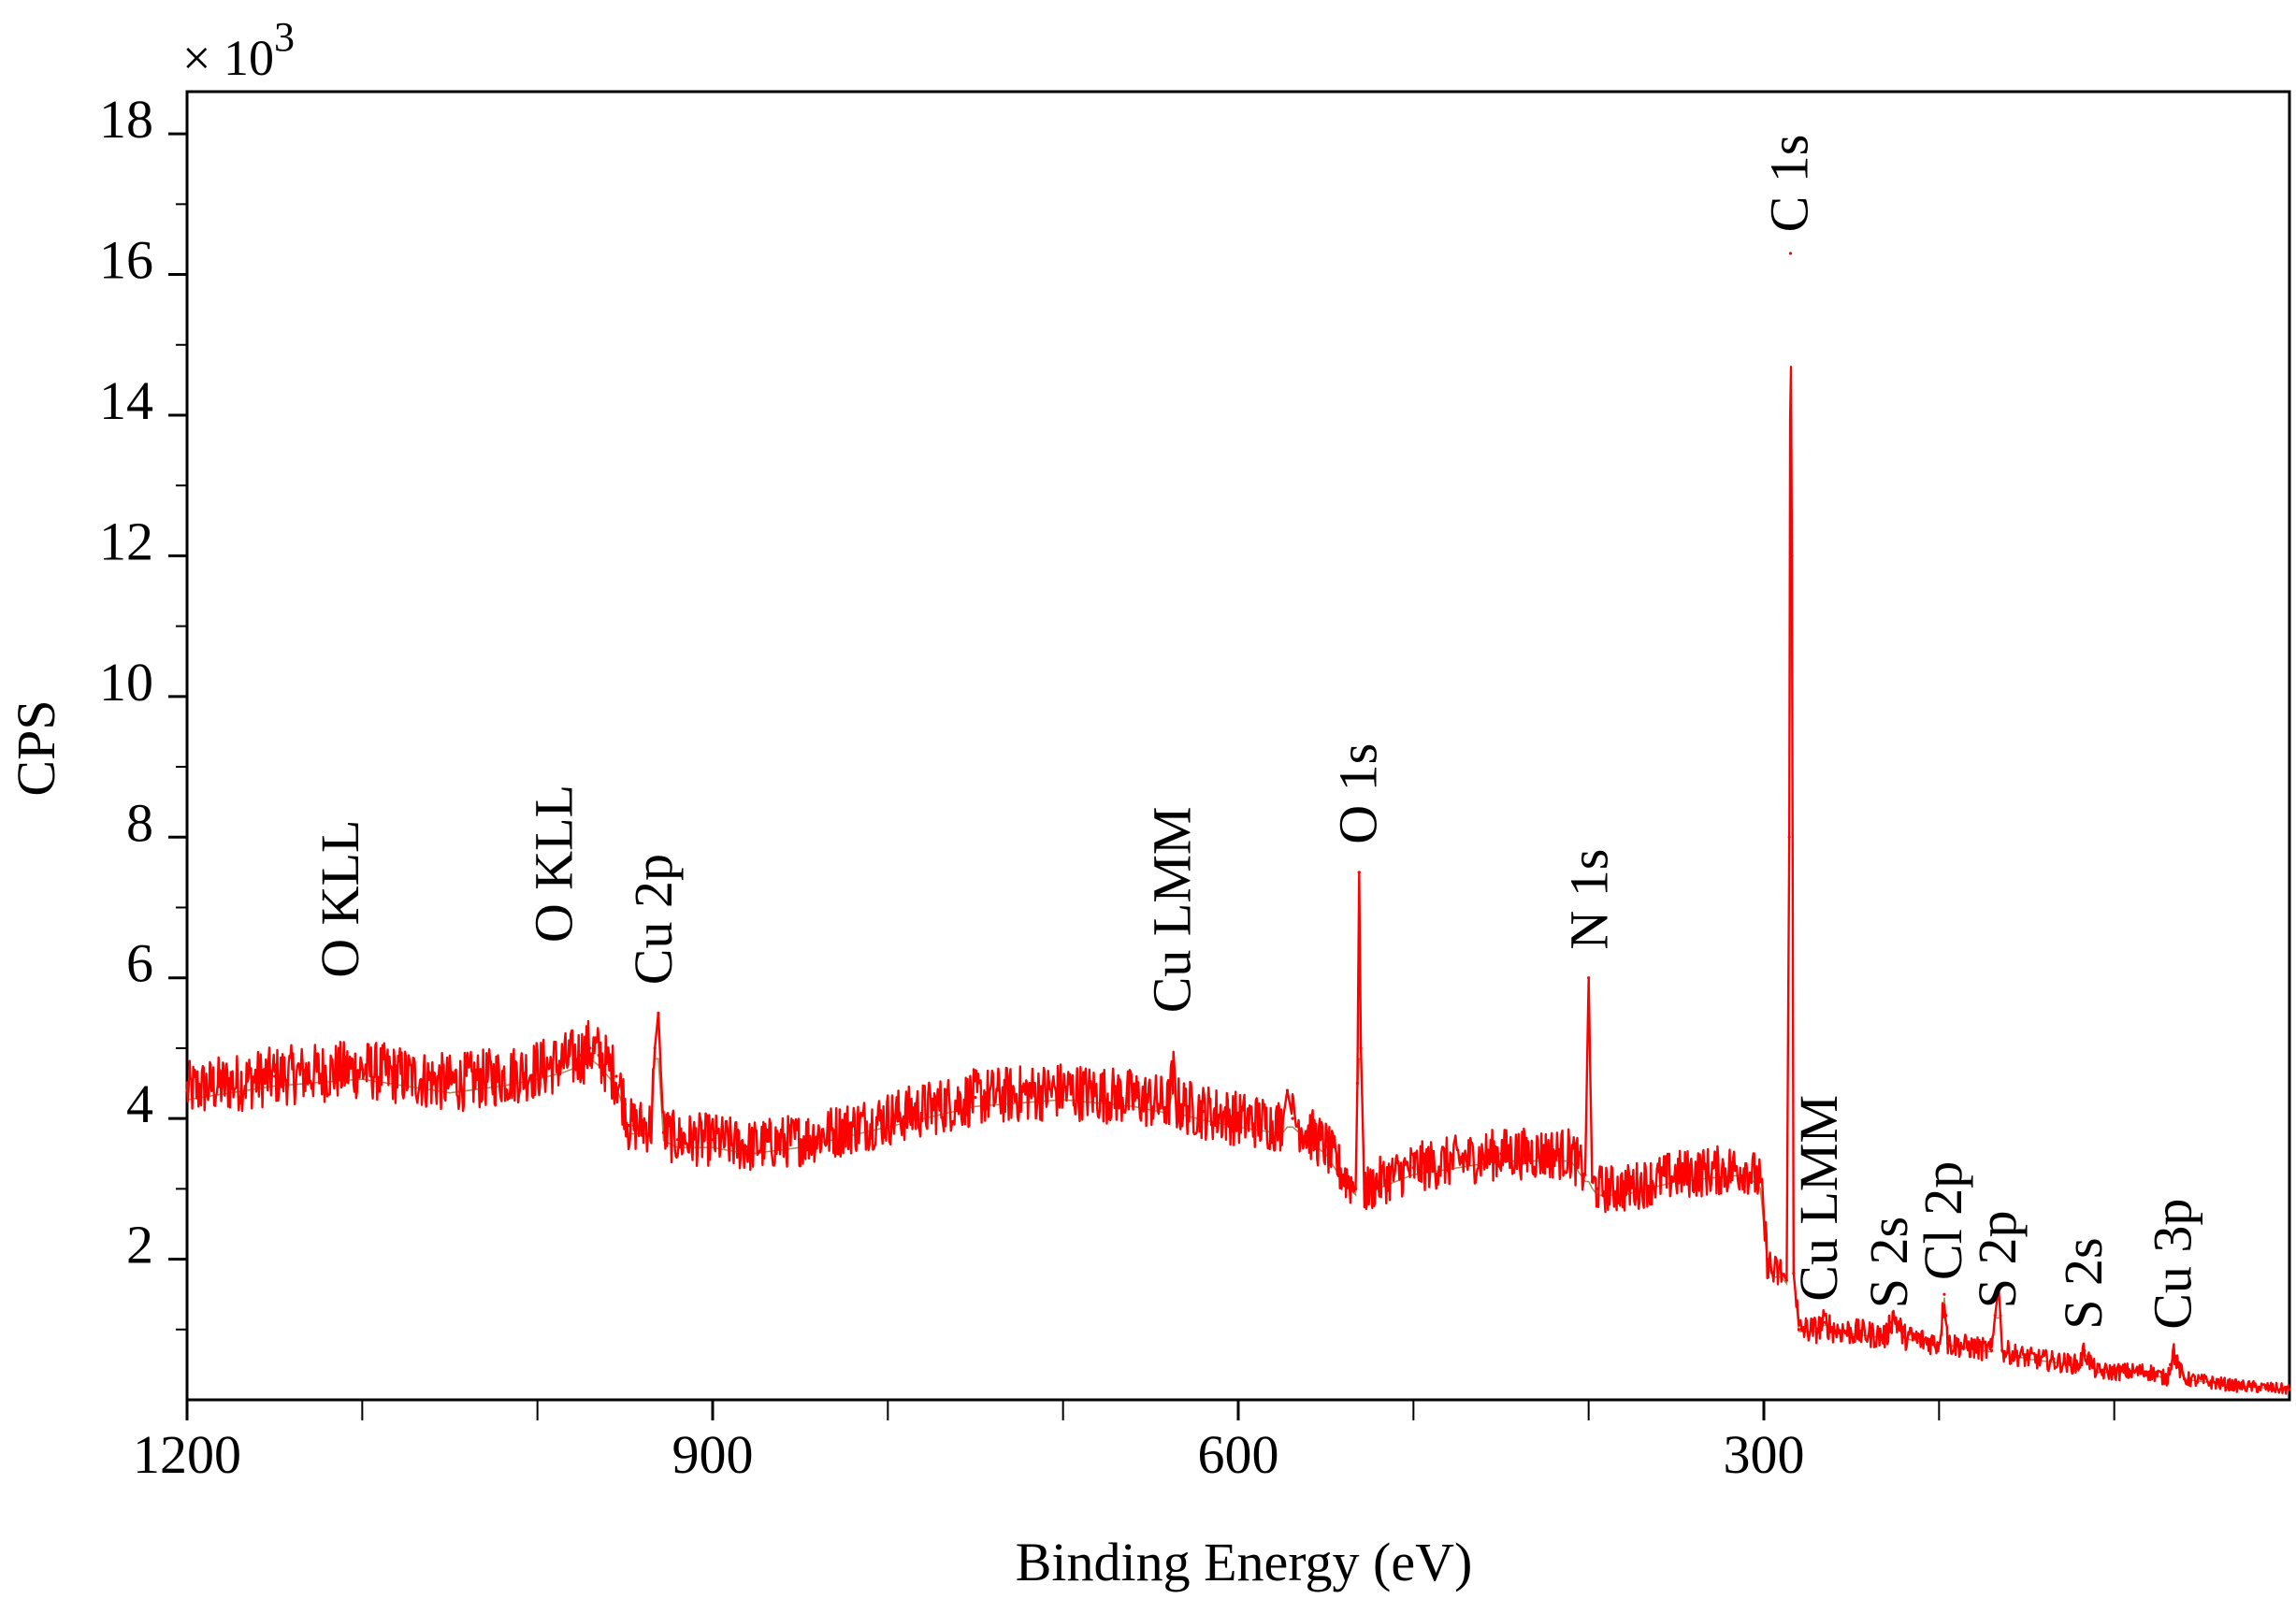  I want to click on peak-label: C 1s, so click(1789, 184).